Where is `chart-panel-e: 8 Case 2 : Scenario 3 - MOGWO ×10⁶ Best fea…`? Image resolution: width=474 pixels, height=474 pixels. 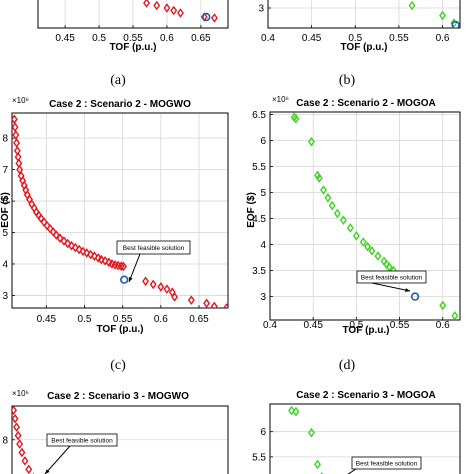
chart-panel-e: 8 Case 2 : Scenario 3 - MOGWO ×10⁶ Best fea… is located at coordinates (115, 431).